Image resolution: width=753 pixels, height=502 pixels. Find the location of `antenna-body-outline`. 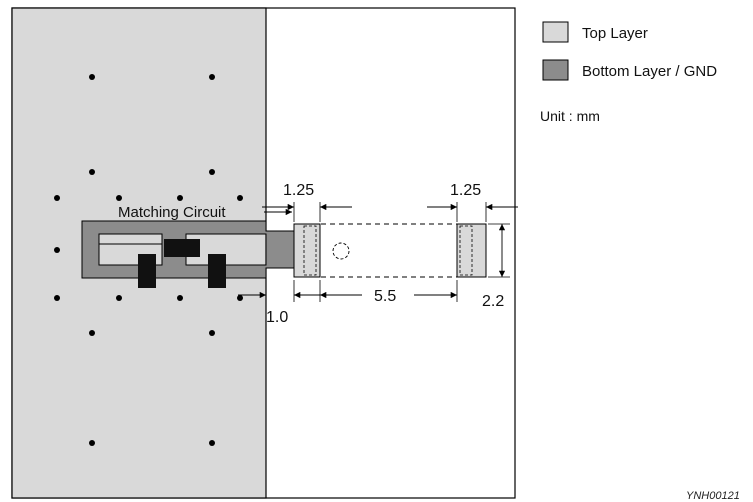

antenna-body-outline is located at coordinates (390, 250).